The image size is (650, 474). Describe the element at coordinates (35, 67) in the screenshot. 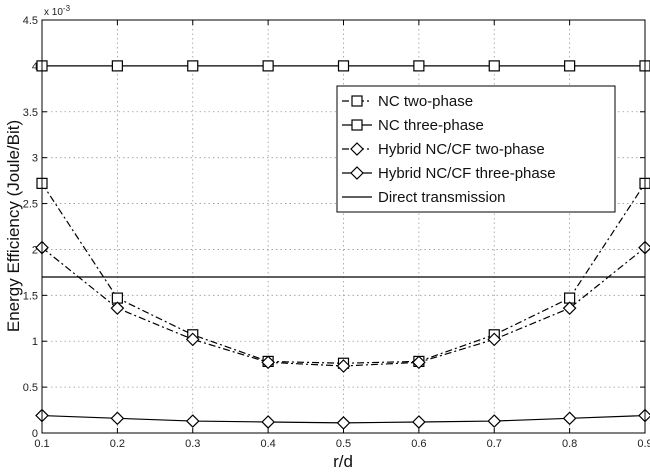

I see `y-tick-label: 4` at that location.